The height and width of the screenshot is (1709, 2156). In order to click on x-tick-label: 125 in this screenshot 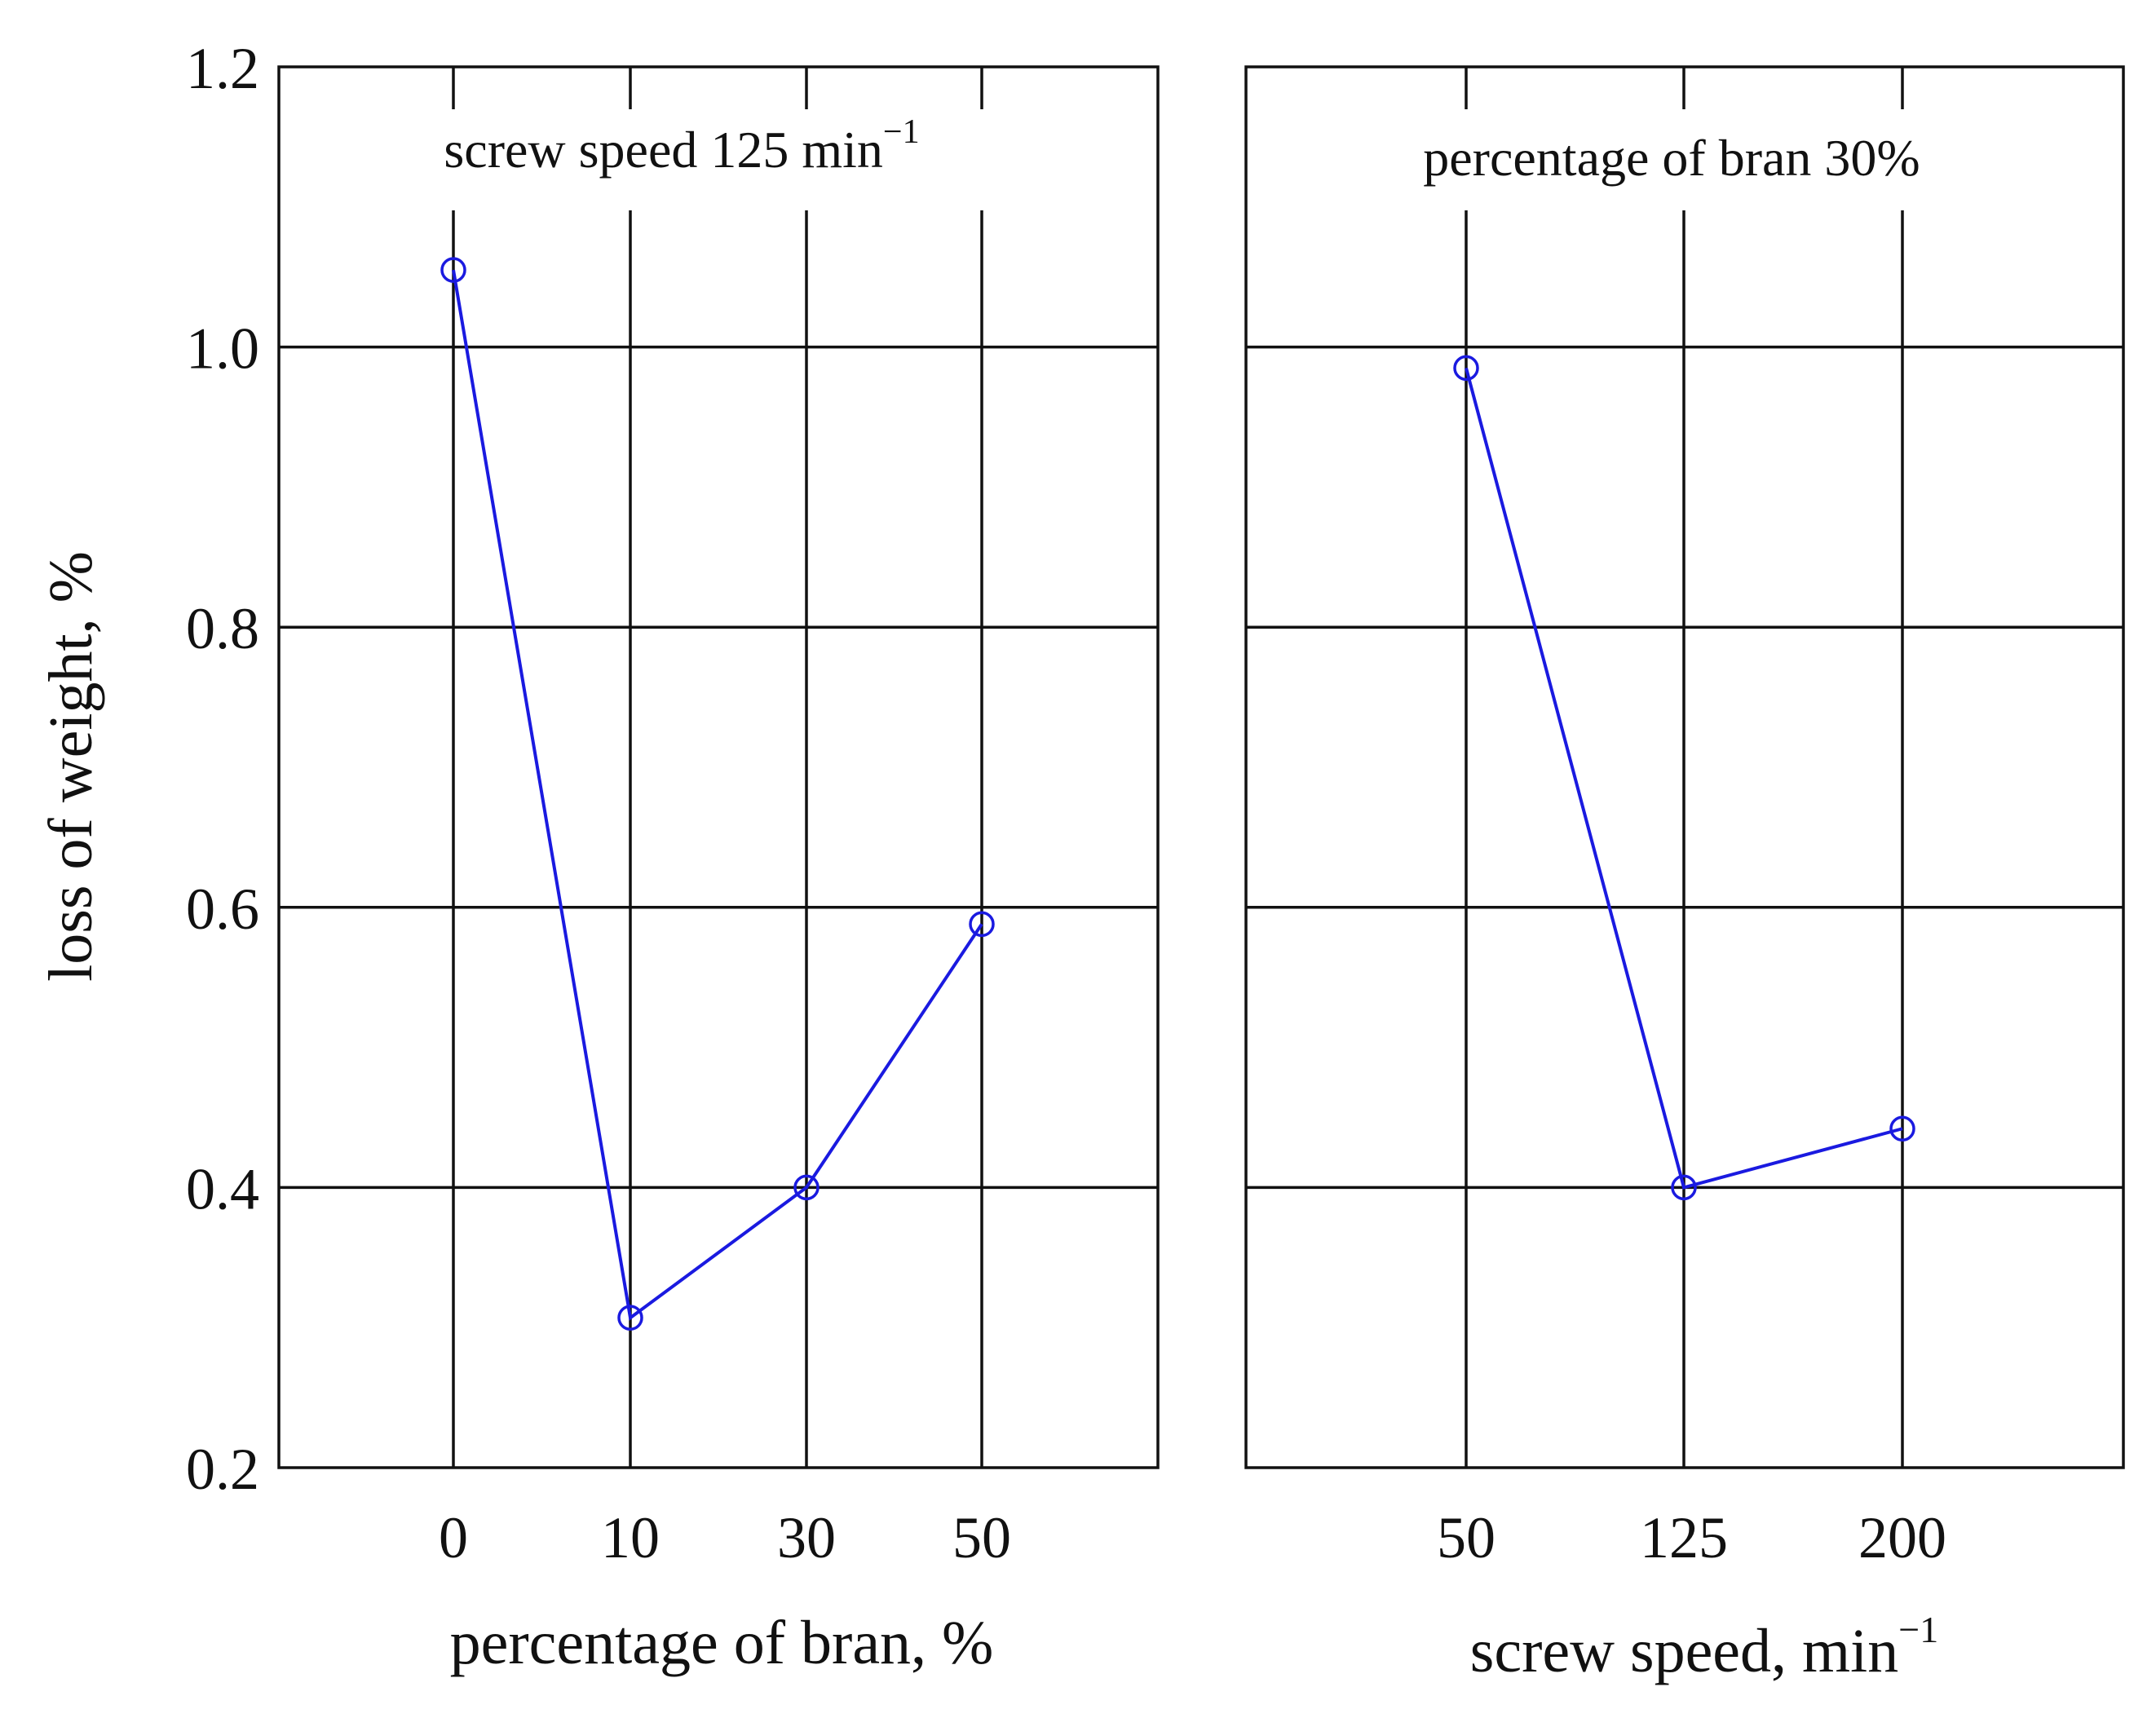, I will do `click(1684, 1537)`.